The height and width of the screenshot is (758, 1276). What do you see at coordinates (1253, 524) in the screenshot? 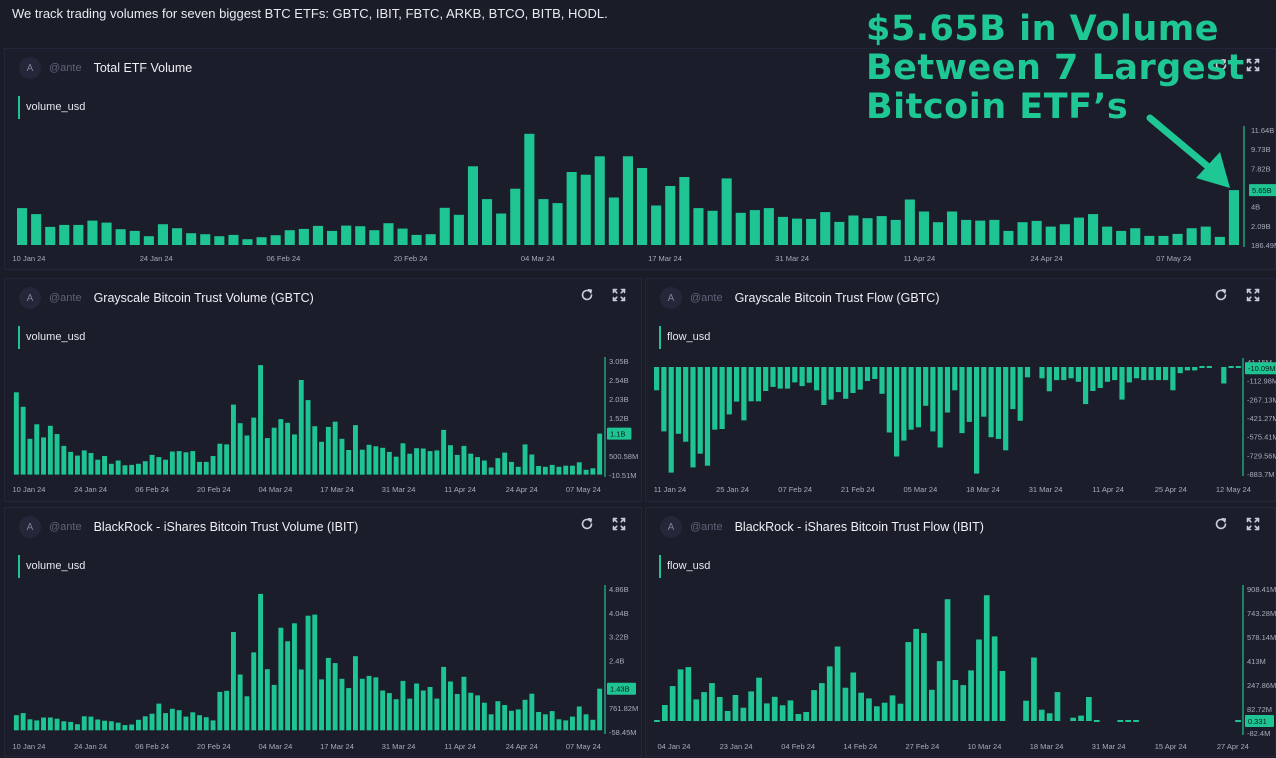
I see `expand-button` at bounding box center [1253, 524].